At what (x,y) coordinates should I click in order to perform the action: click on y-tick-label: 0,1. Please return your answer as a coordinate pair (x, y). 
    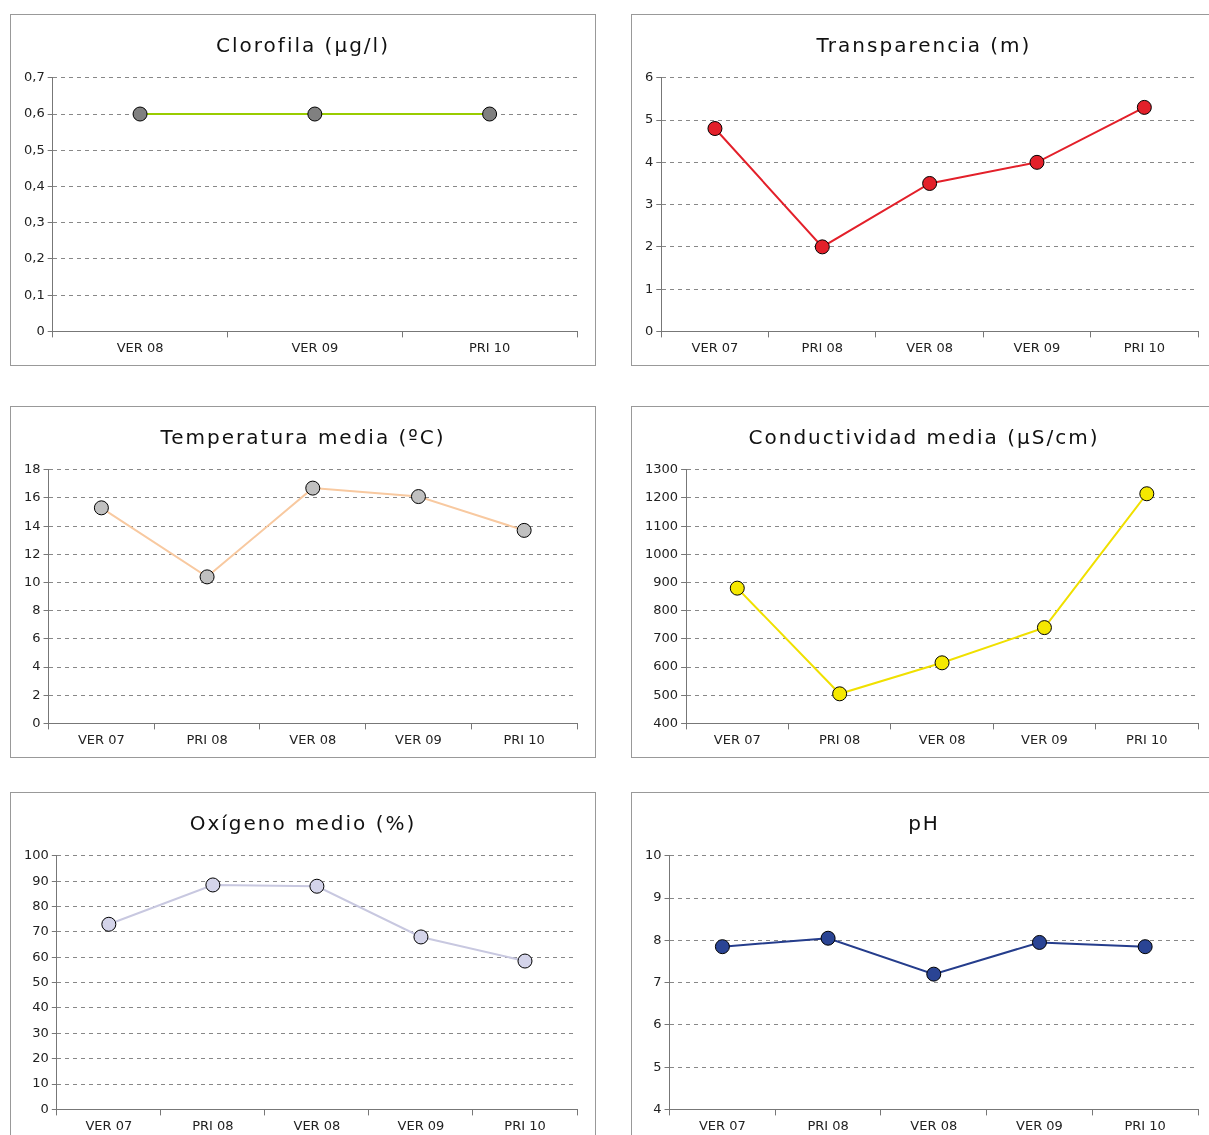
    Looking at the image, I should click on (34, 294).